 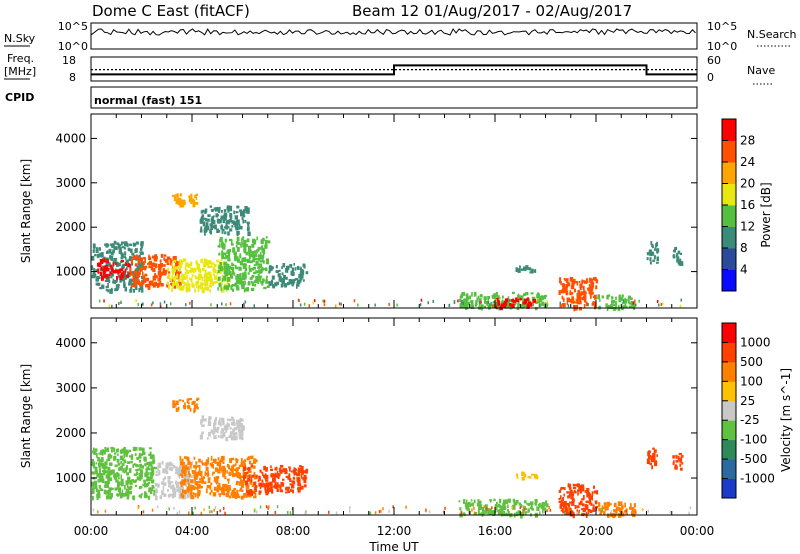 I want to click on colorbar-tick-label: 28, so click(x=747, y=141).